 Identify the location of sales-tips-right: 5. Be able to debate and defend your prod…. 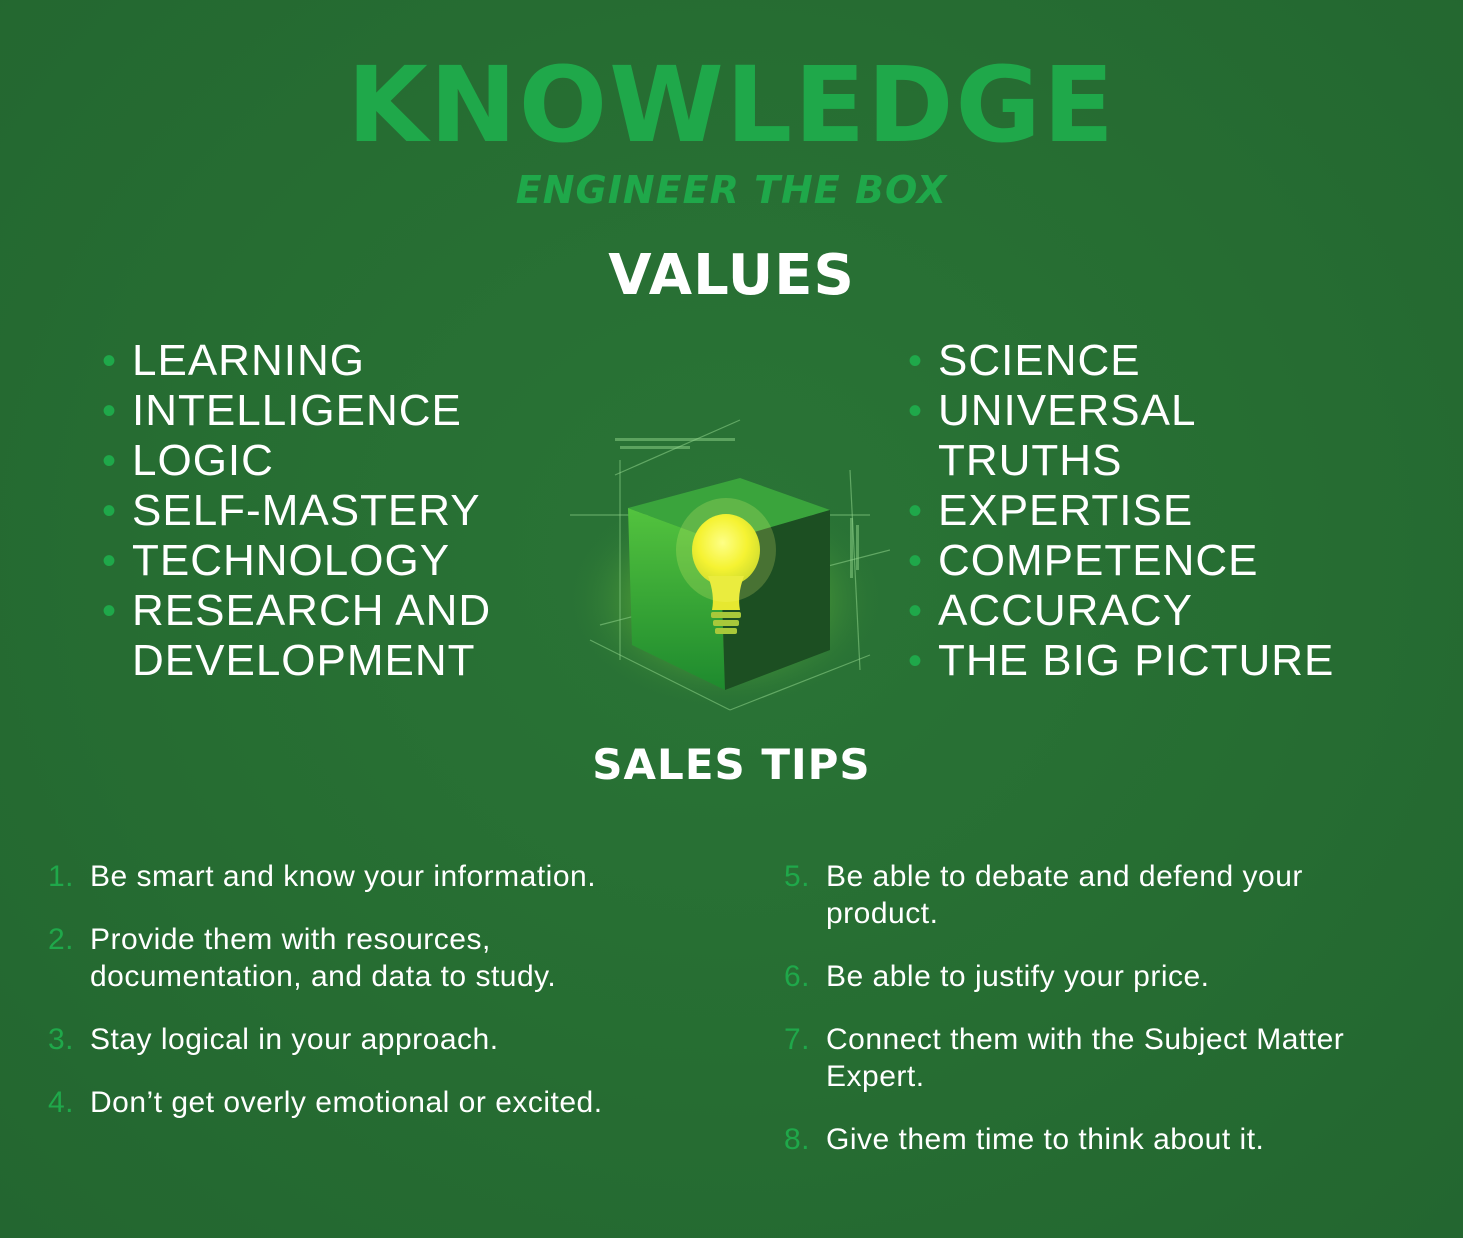
(1114, 1008).